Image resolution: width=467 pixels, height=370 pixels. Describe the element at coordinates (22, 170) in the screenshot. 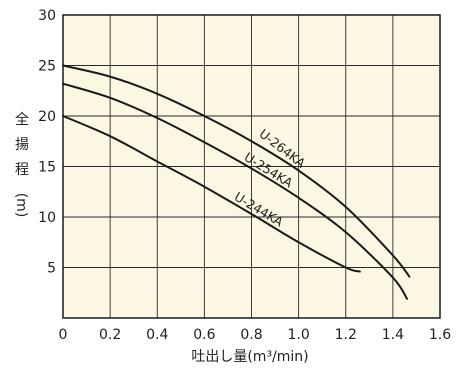

I see `y-axis-label-char: 程` at that location.